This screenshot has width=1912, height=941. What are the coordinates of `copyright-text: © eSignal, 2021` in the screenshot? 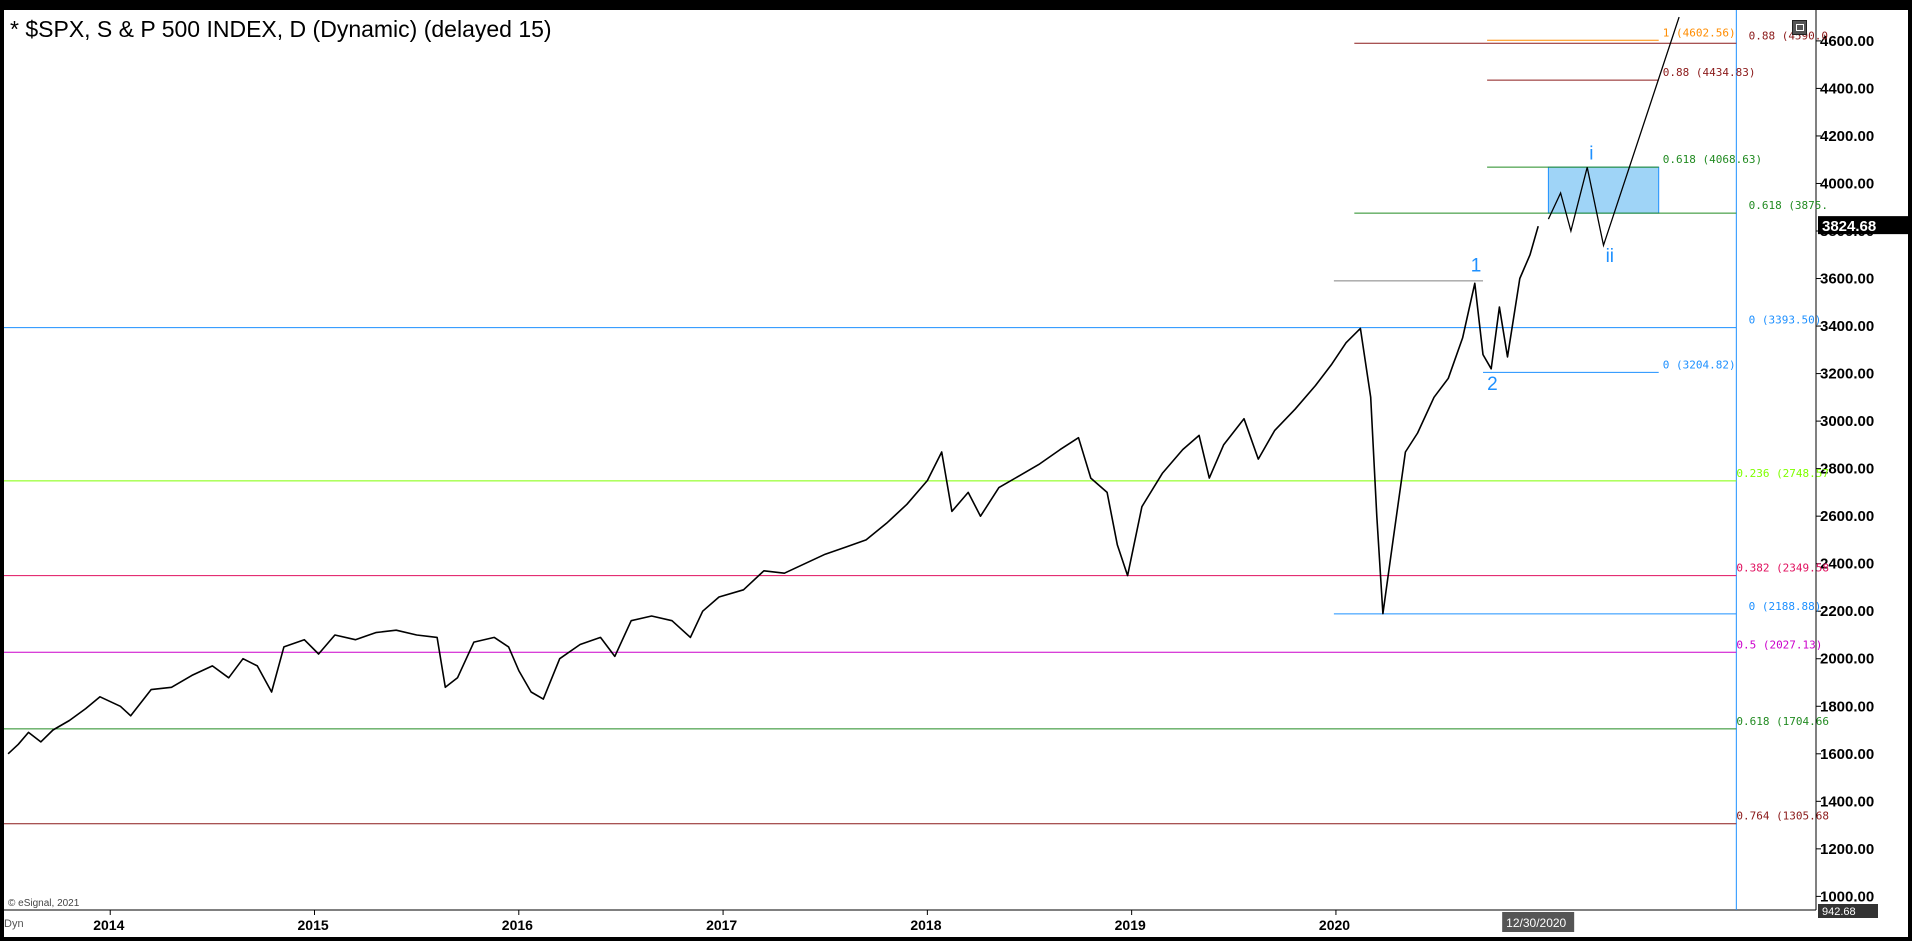 It's located at (44, 903).